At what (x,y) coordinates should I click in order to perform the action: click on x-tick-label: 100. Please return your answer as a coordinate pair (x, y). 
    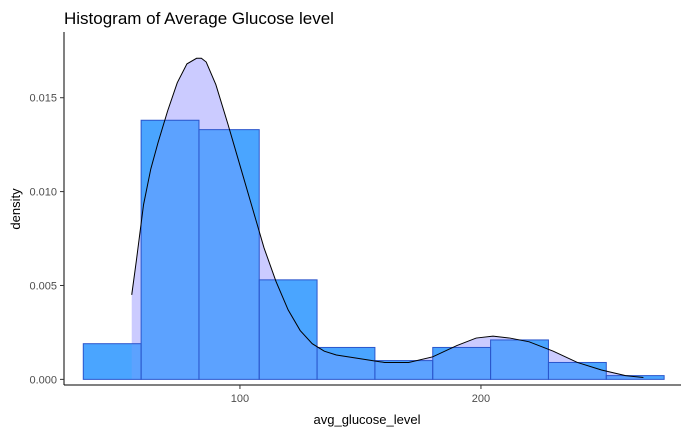
    Looking at the image, I should click on (240, 399).